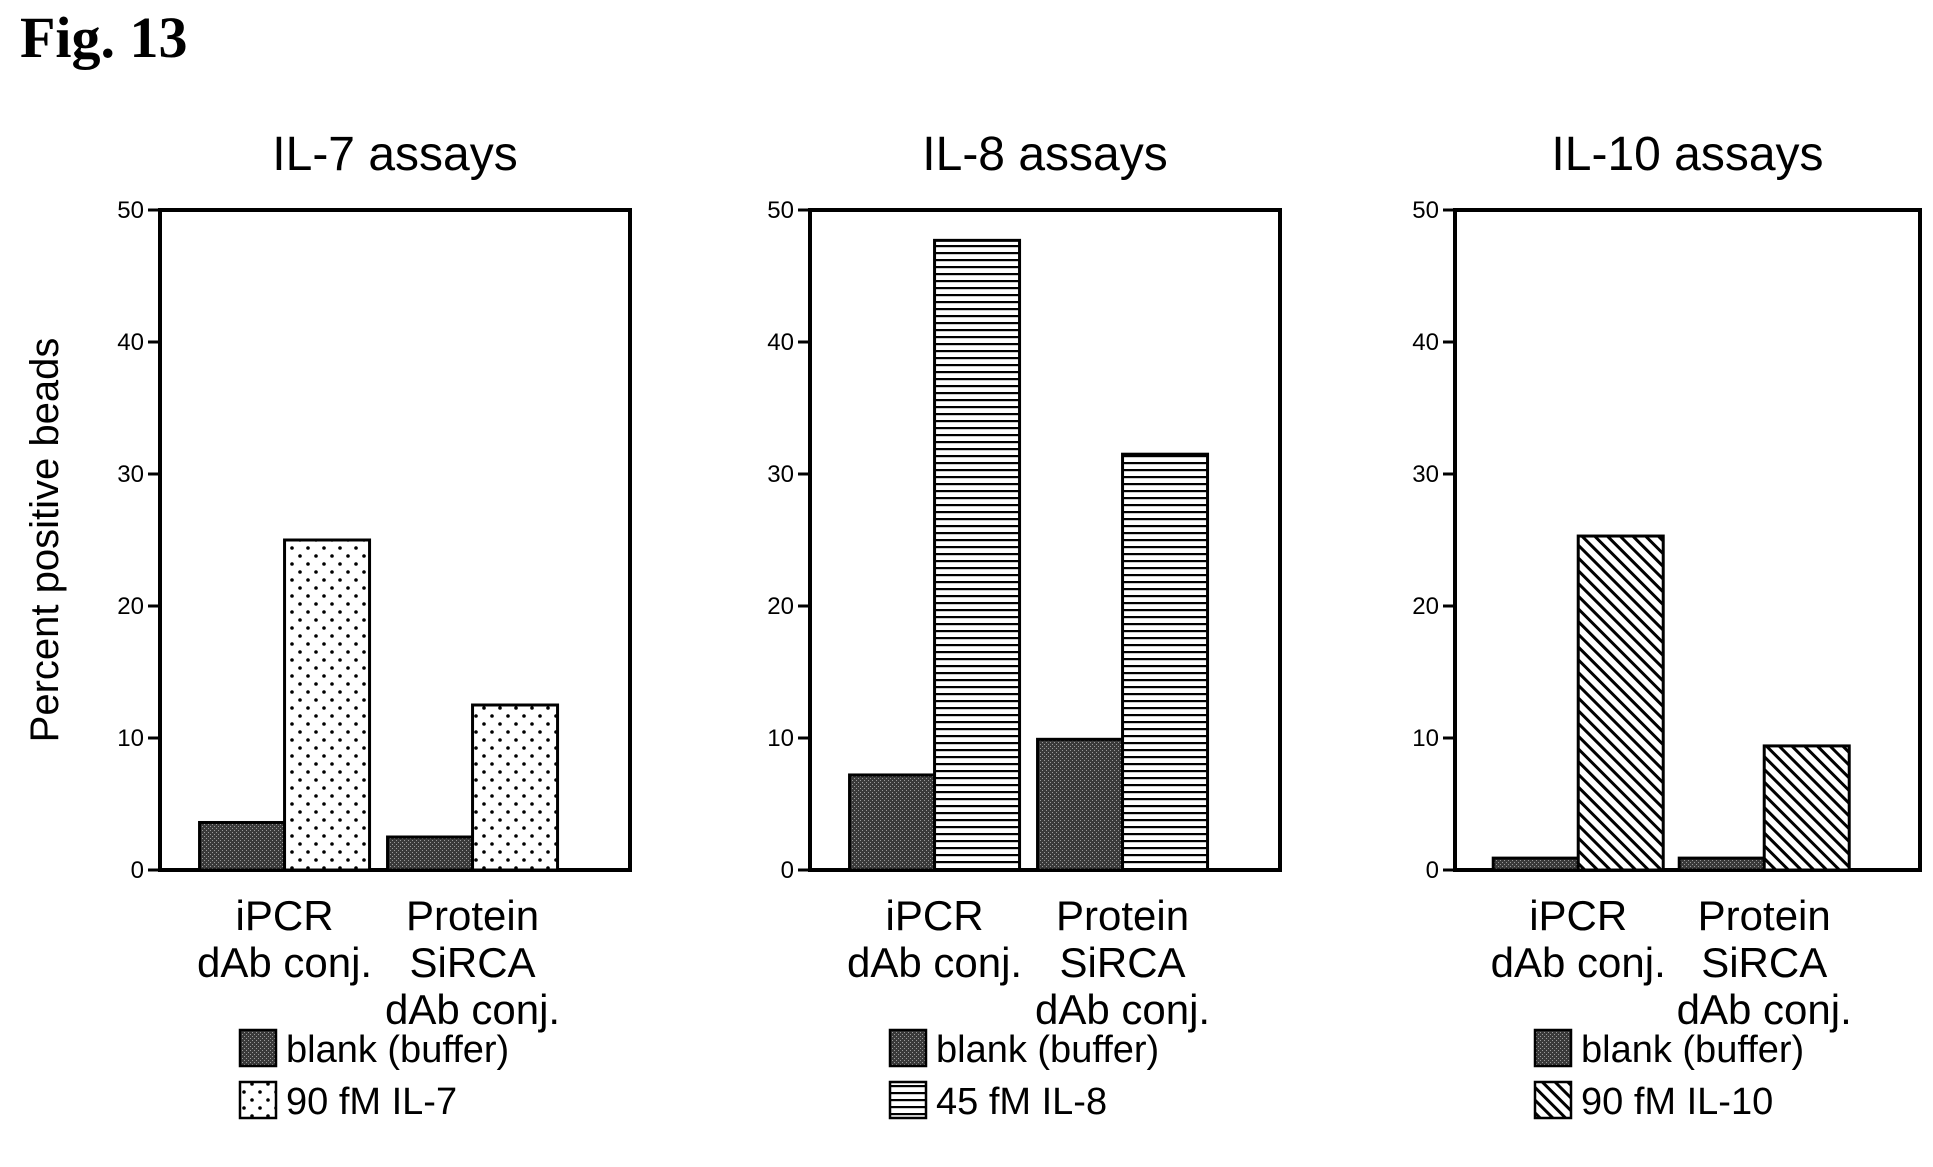 This screenshot has width=1933, height=1167. I want to click on legend-entry: 45 fM IL-8, so click(1021, 1102).